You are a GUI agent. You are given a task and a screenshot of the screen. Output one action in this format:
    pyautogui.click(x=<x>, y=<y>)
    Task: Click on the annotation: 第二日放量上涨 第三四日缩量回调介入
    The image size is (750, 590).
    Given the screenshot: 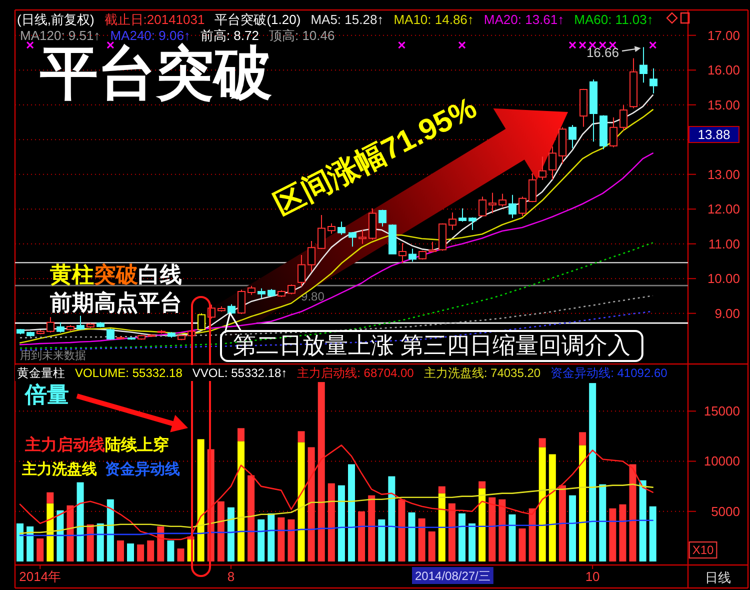 What is the action you would take?
    pyautogui.click(x=431, y=345)
    